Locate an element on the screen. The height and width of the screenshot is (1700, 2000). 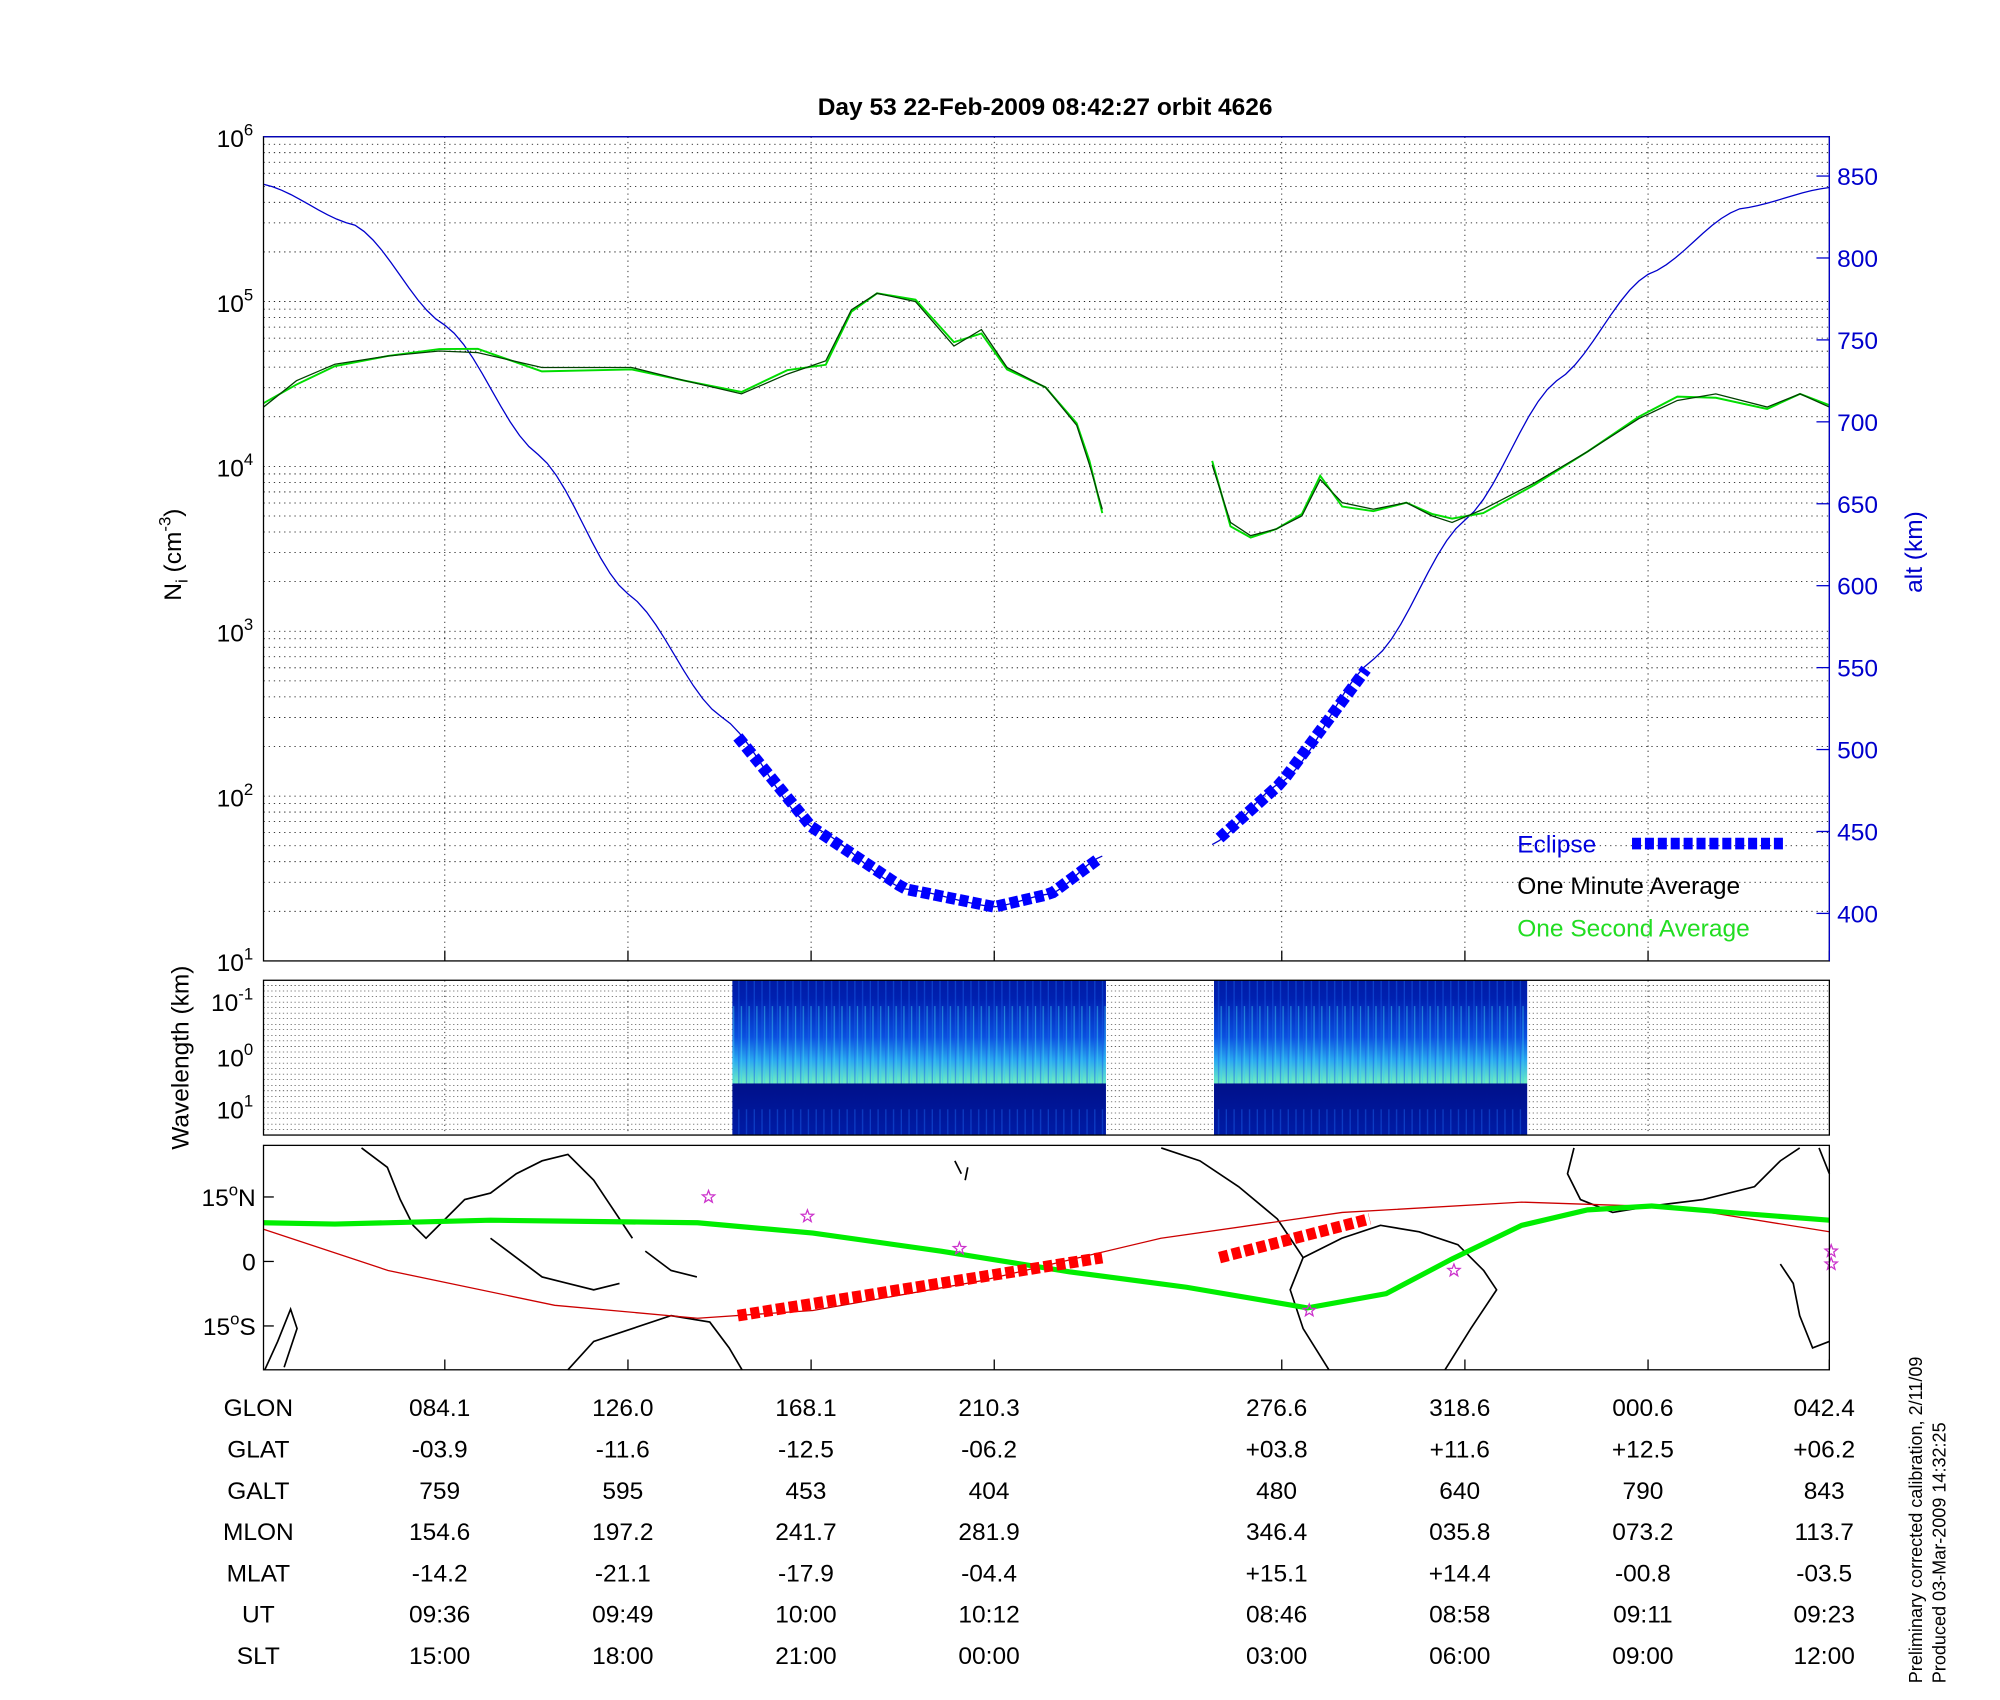
table-cell: 09:00 is located at coordinates (1642, 1656).